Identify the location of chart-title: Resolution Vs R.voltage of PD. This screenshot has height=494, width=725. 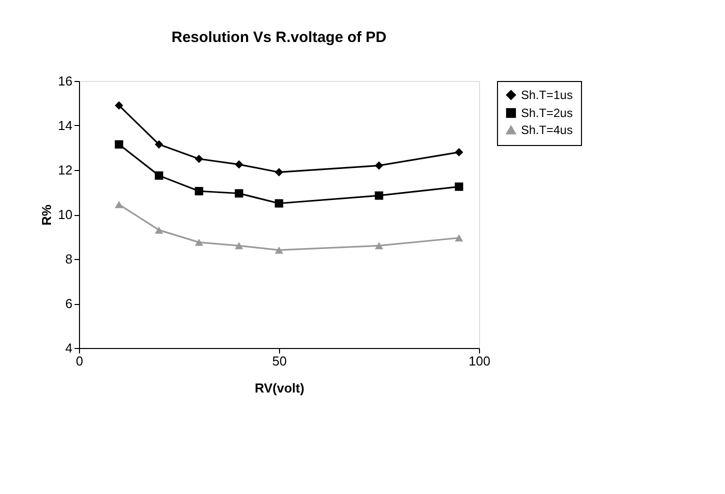
(279, 37).